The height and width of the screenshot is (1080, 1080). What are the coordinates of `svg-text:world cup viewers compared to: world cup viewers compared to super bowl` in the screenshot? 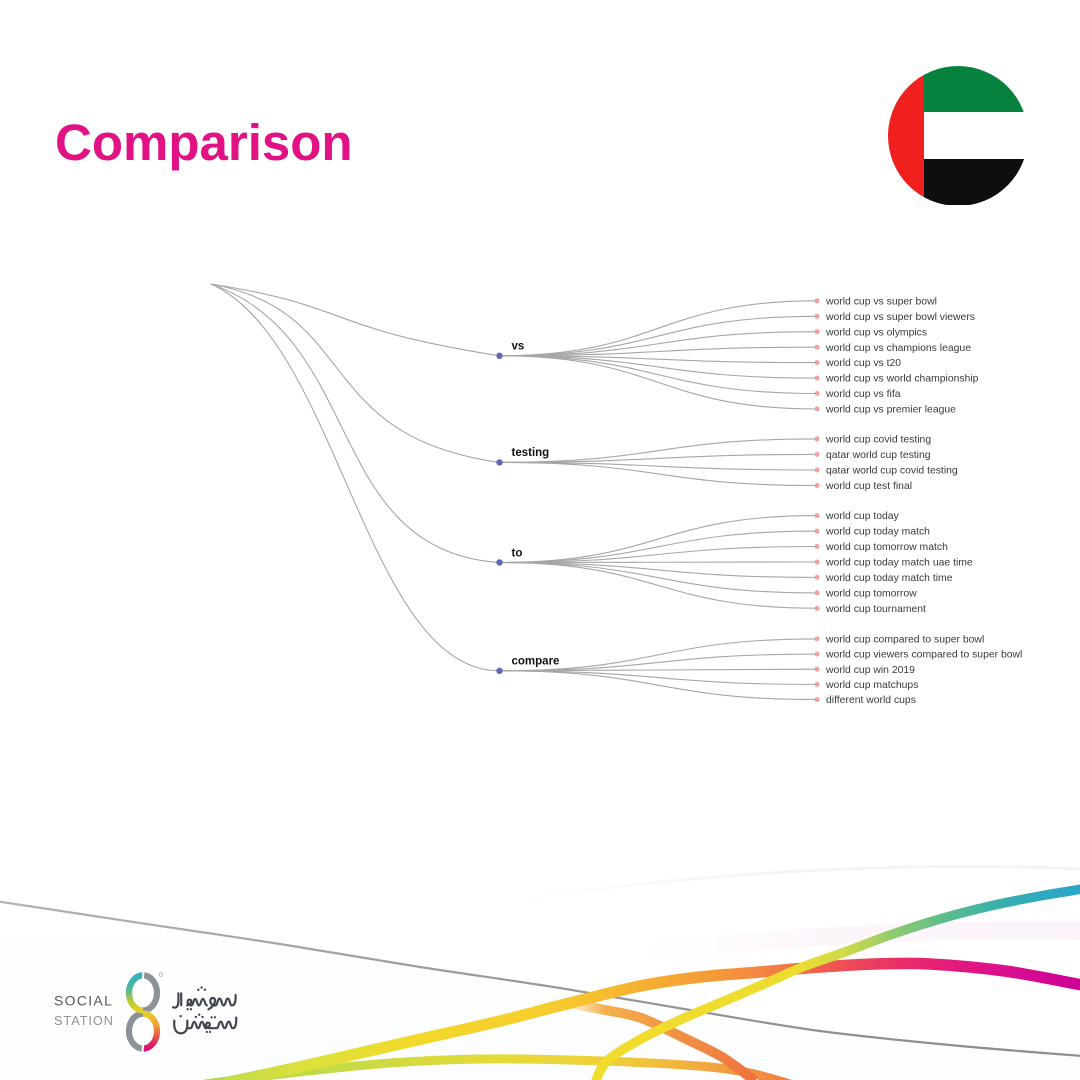 It's located at (923, 655).